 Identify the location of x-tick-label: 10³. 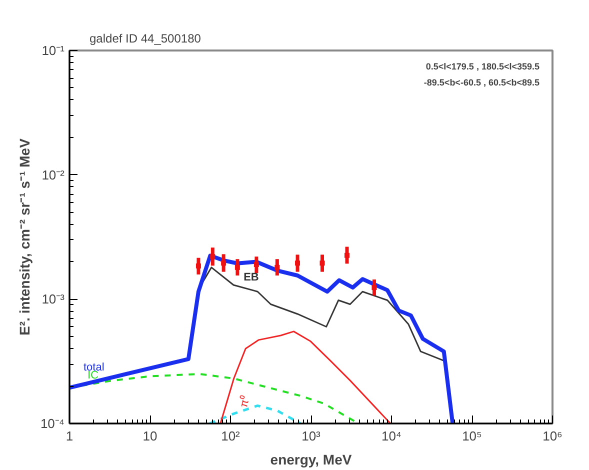
(312, 436).